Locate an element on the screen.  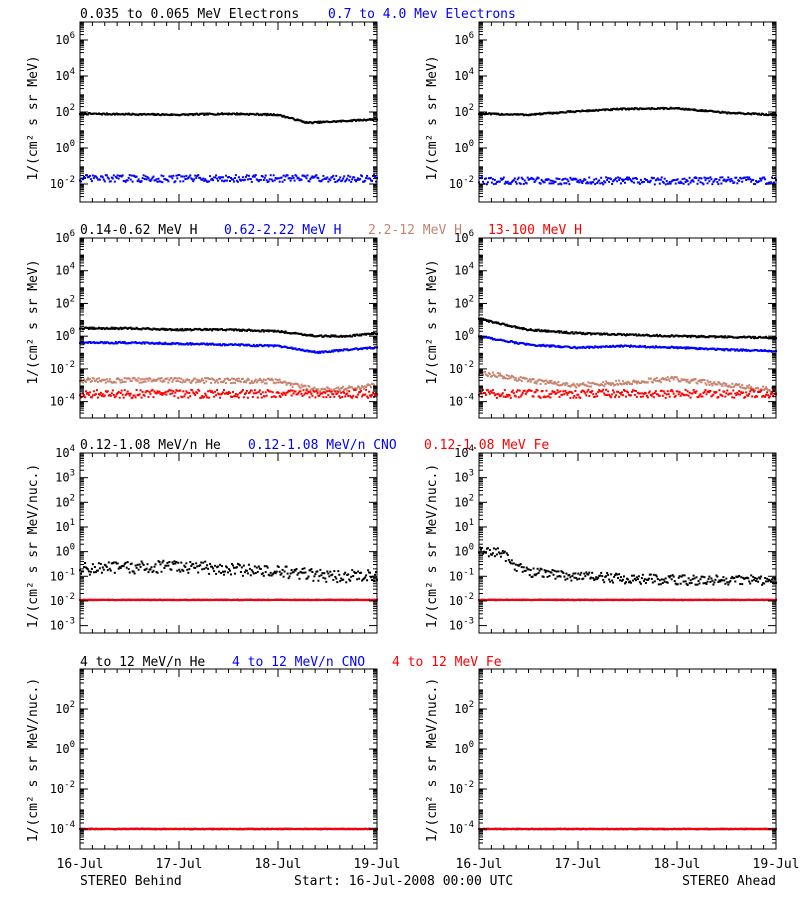
ylabel-row2-left: 1/(cm² s sr MeV/nuc.) is located at coordinates (33, 546).